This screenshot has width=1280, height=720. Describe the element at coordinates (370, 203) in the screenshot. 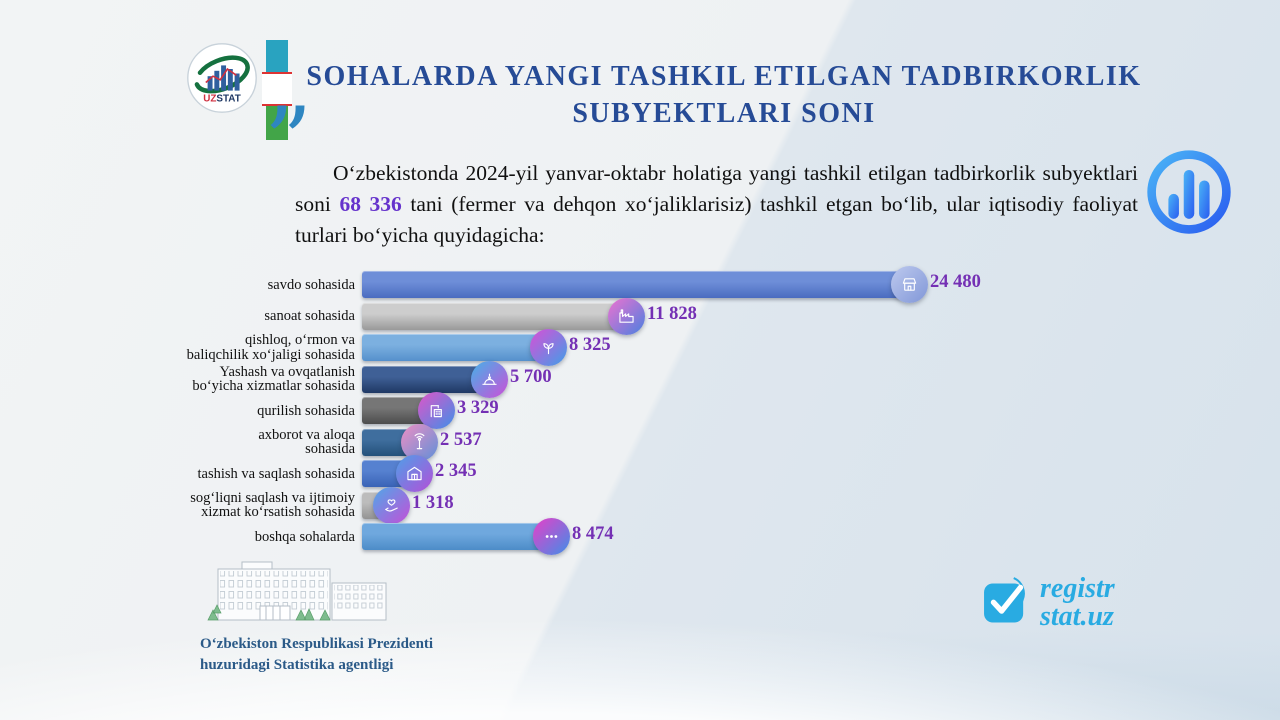

I see `intro-highlight-number: 68 336` at that location.